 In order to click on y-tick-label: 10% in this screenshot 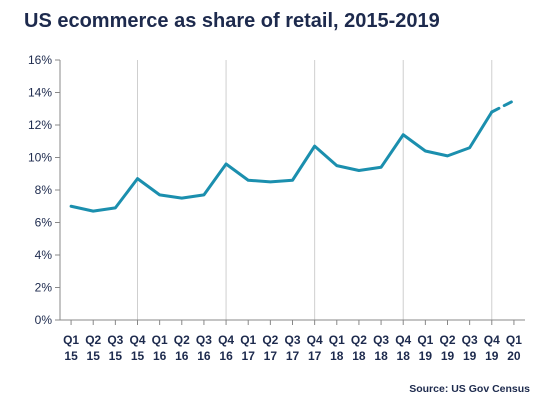, I will do `click(40, 158)`.